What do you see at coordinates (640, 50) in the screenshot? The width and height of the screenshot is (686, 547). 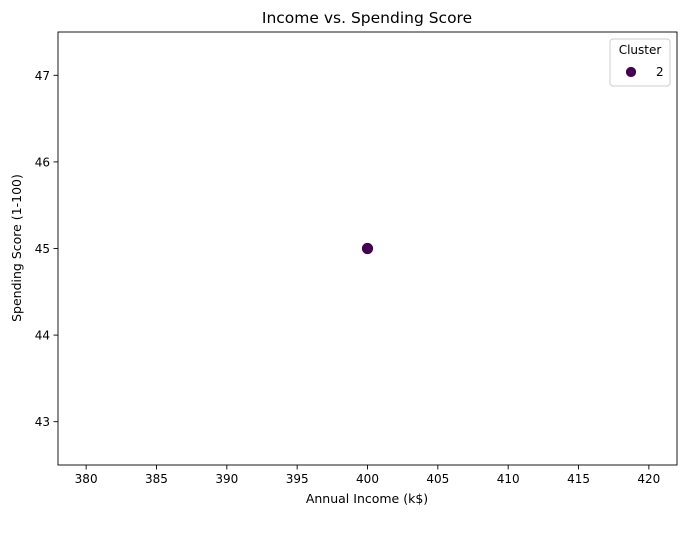 I see `legend-title: Cluster` at bounding box center [640, 50].